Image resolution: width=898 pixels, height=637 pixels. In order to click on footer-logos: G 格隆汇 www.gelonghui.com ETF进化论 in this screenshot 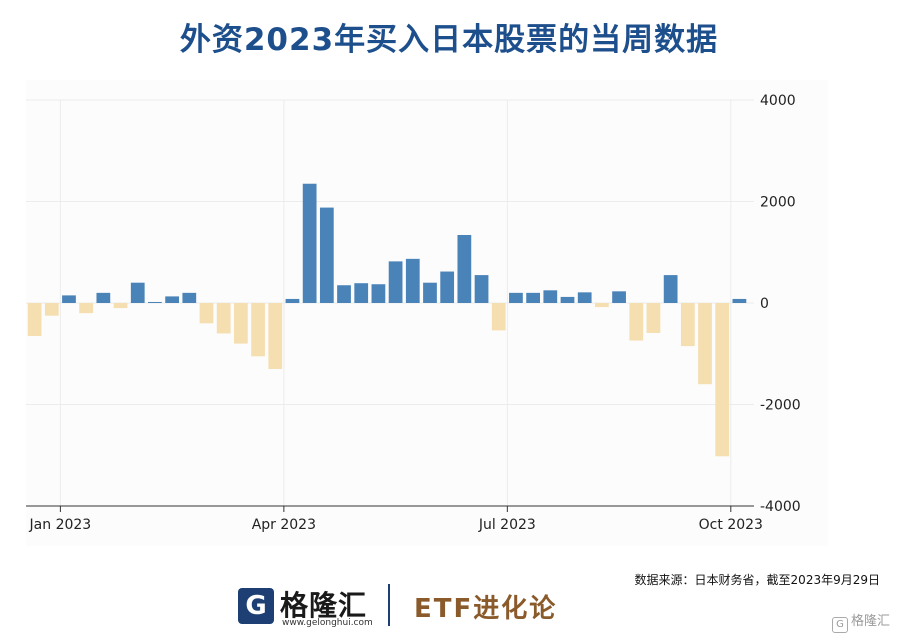, I will do `click(449, 606)`.